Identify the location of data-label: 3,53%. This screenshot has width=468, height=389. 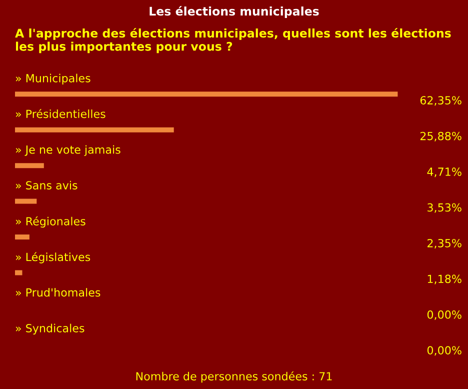
(445, 208).